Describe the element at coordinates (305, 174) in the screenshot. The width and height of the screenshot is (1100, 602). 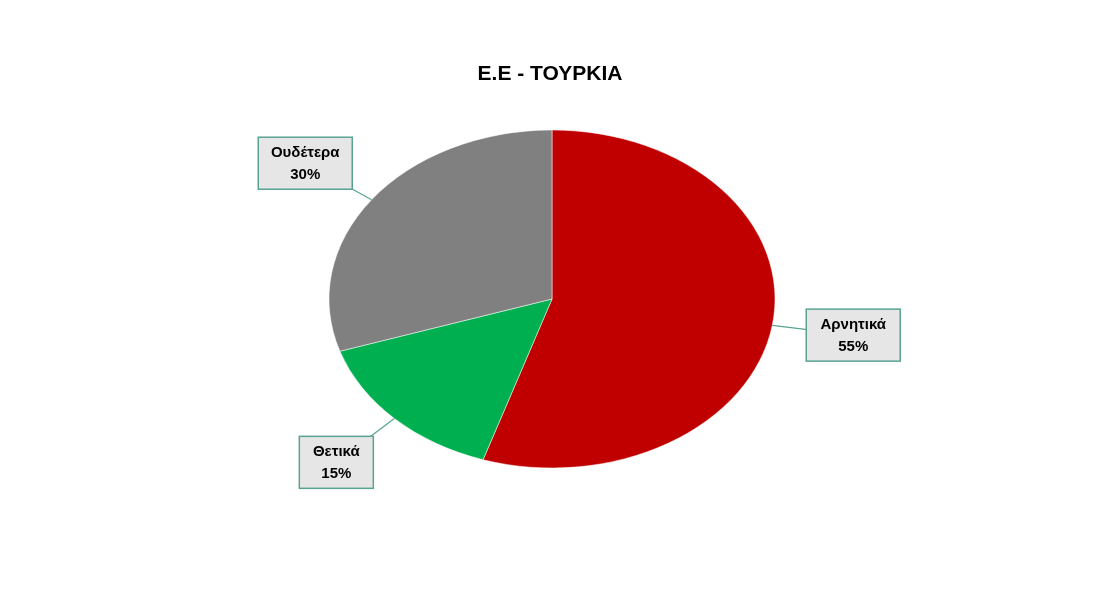
I see `data-label: 30%` at that location.